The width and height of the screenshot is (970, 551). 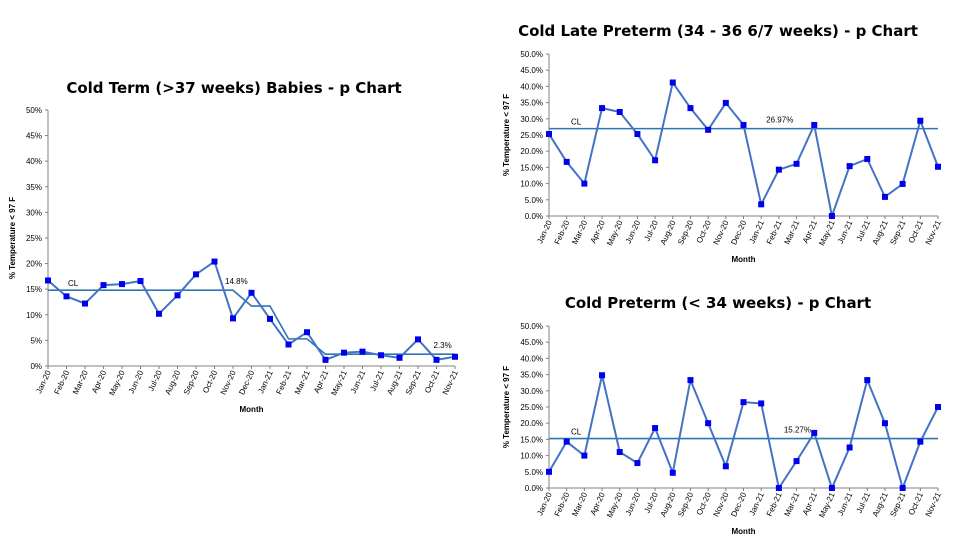 What do you see at coordinates (34, 136) in the screenshot?
I see `y-tick-label: 45%` at bounding box center [34, 136].